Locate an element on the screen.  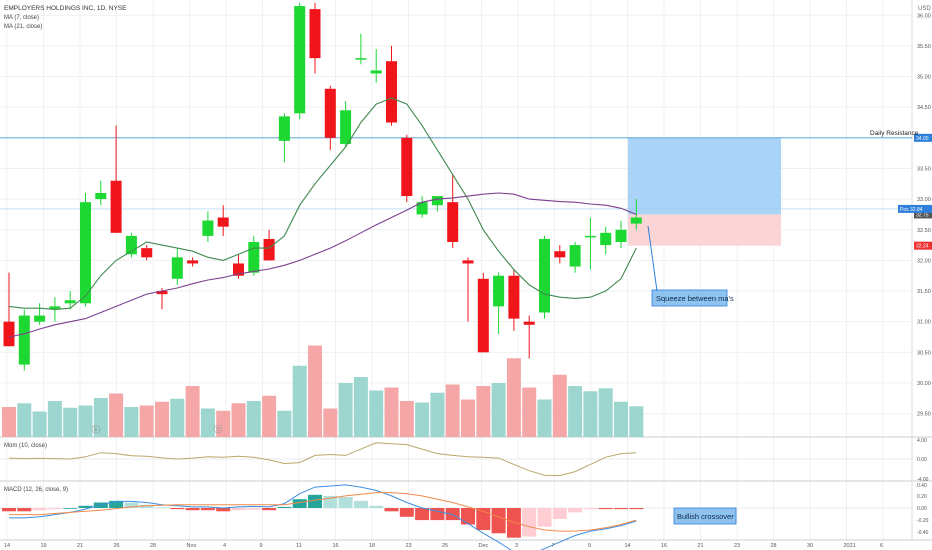
macd-tick-label: -0.40 is located at coordinates (923, 533).